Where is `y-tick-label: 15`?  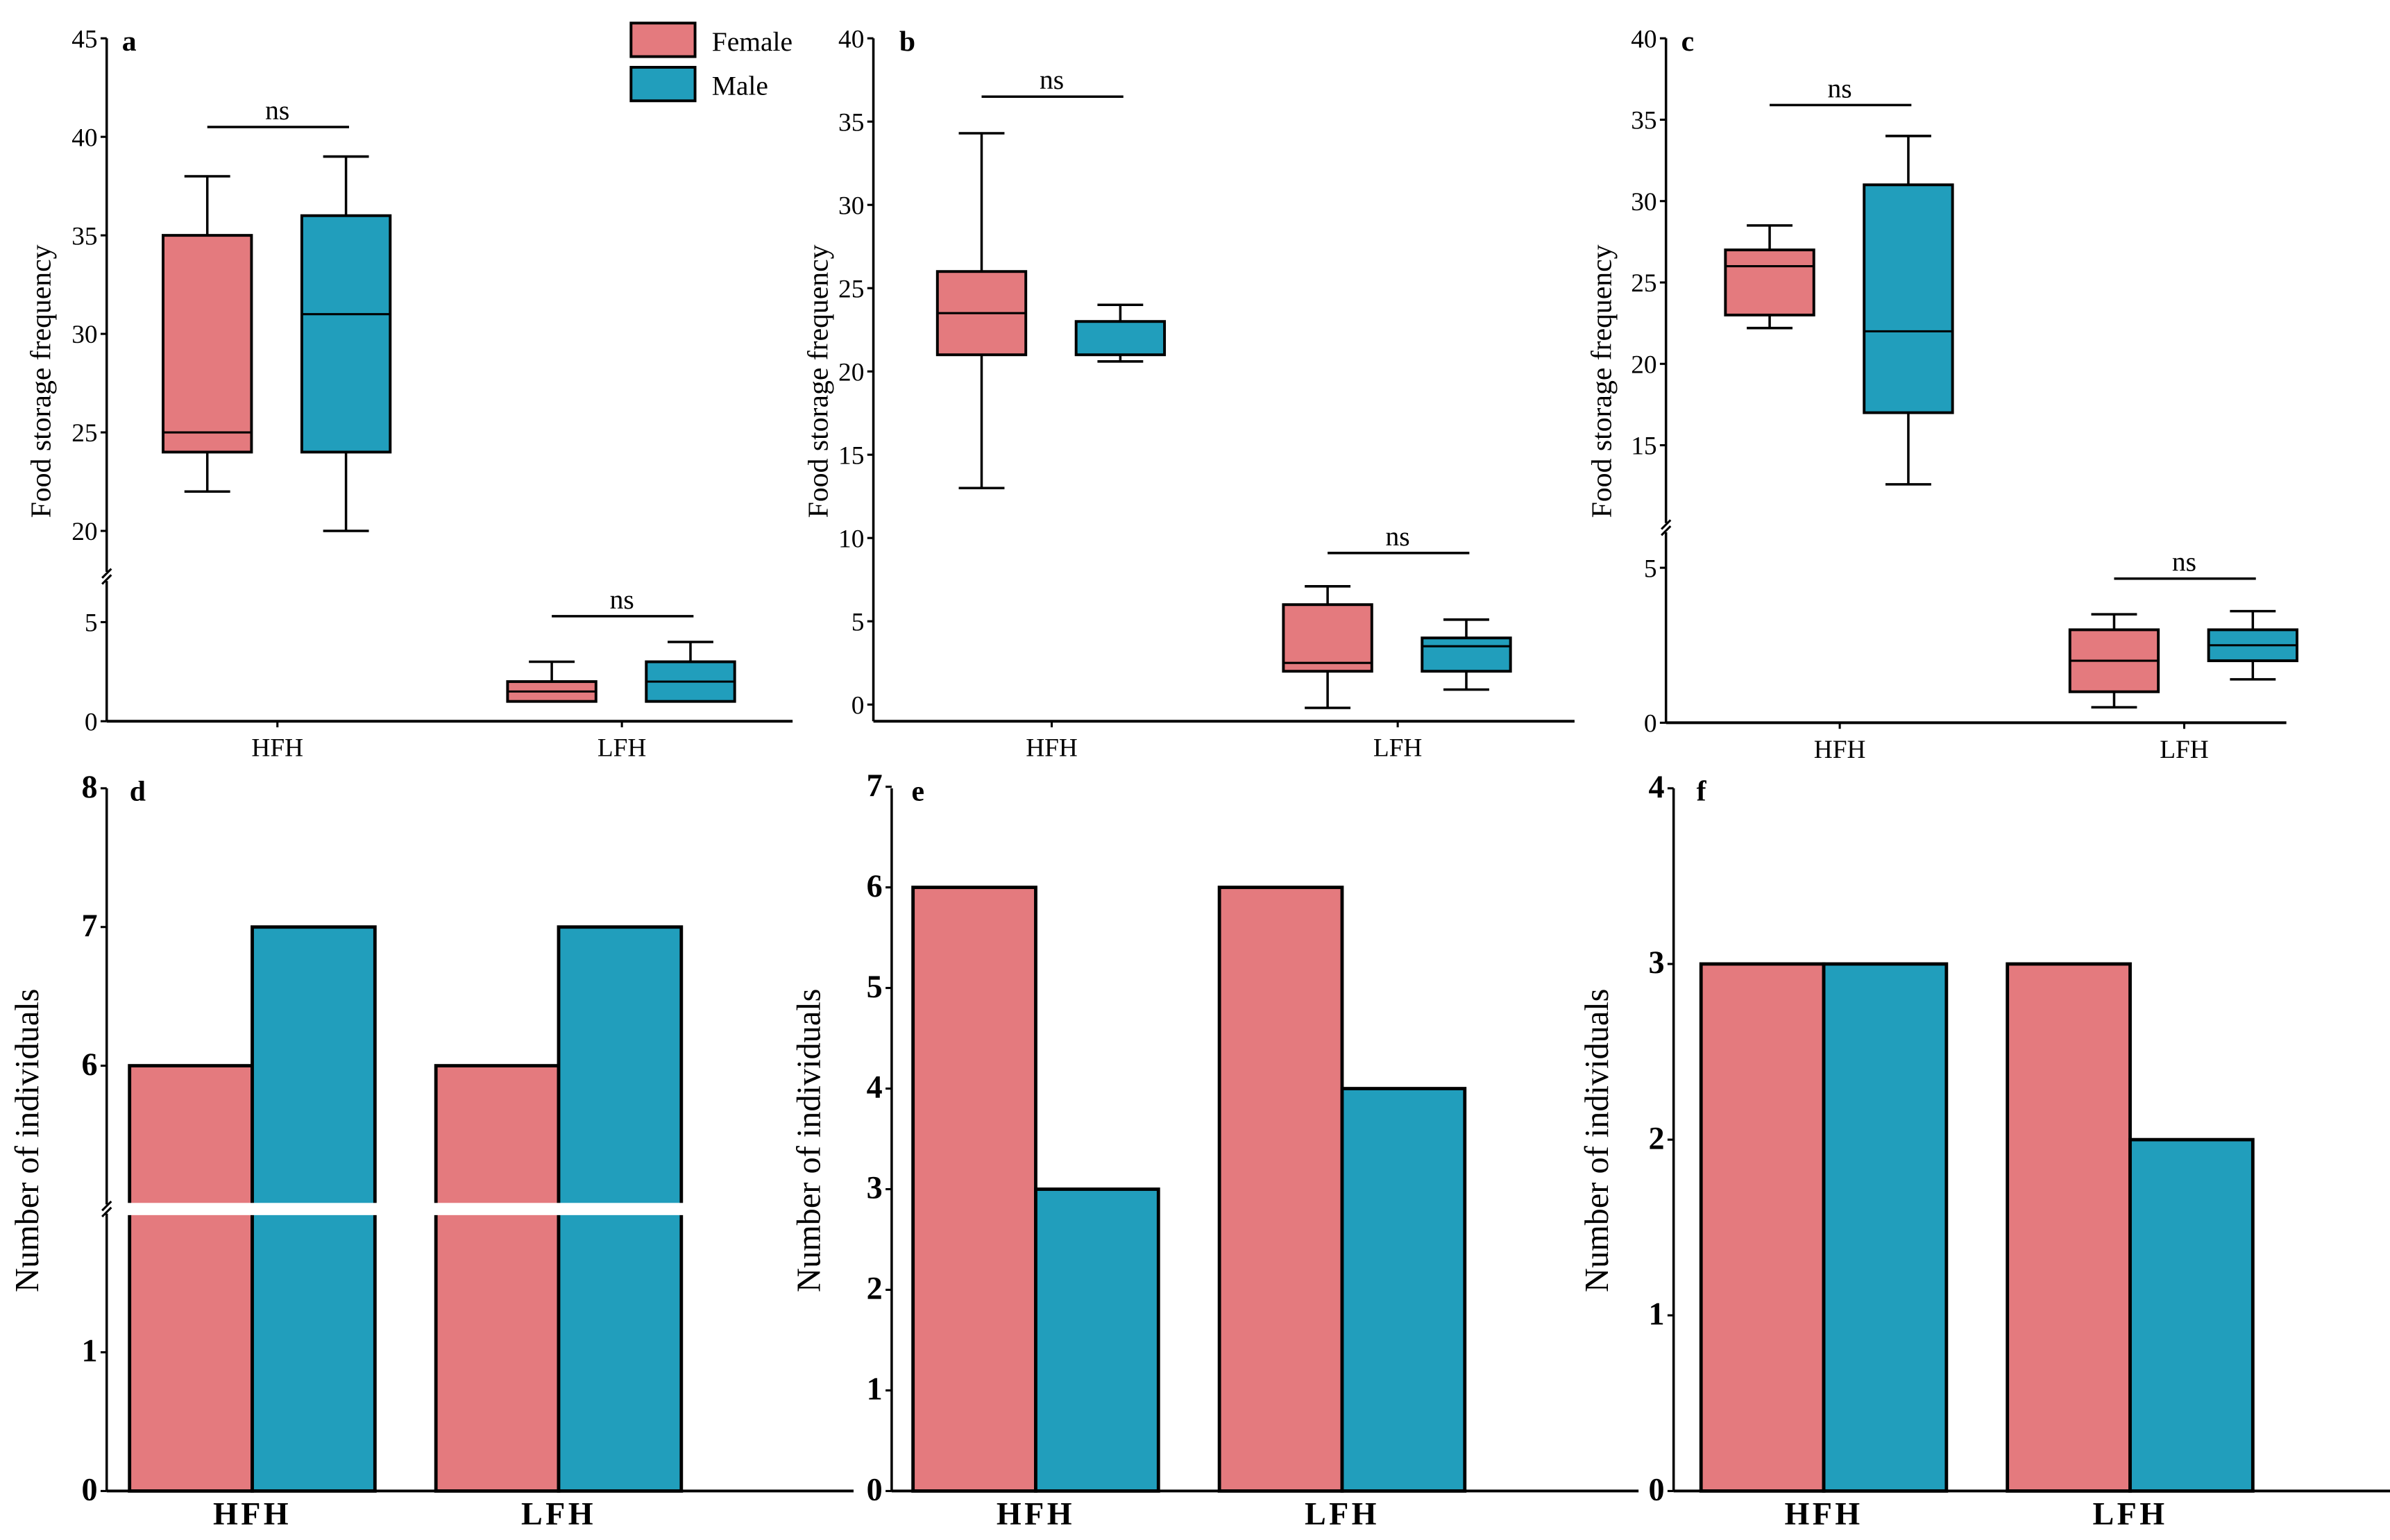
y-tick-label: 15 is located at coordinates (851, 456).